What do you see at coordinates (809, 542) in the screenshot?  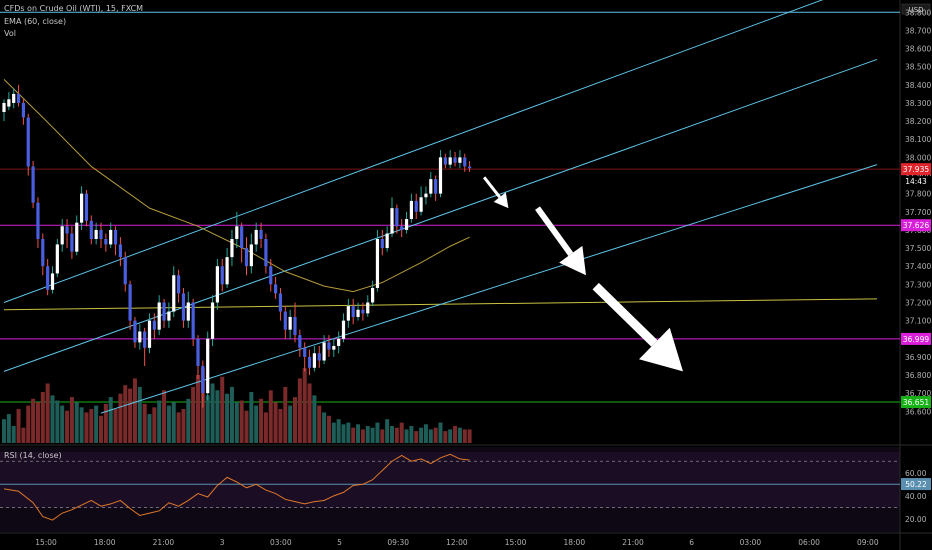 I see `time-tick: 06:00` at bounding box center [809, 542].